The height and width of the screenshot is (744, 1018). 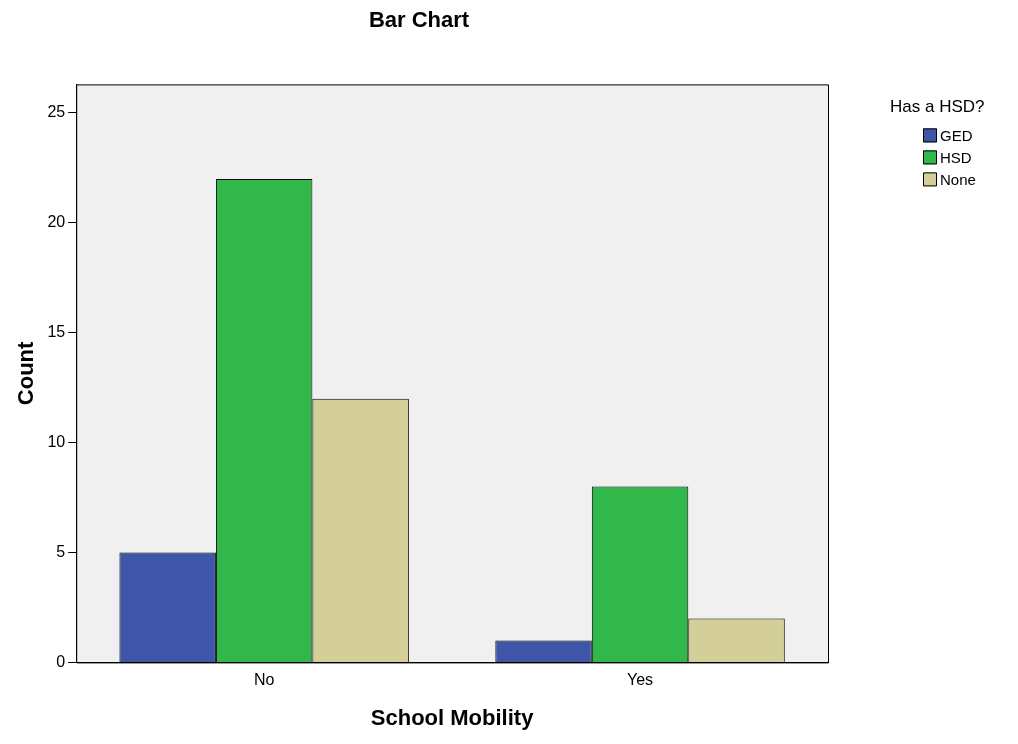 What do you see at coordinates (61, 661) in the screenshot?
I see `y-tick-label: 0` at bounding box center [61, 661].